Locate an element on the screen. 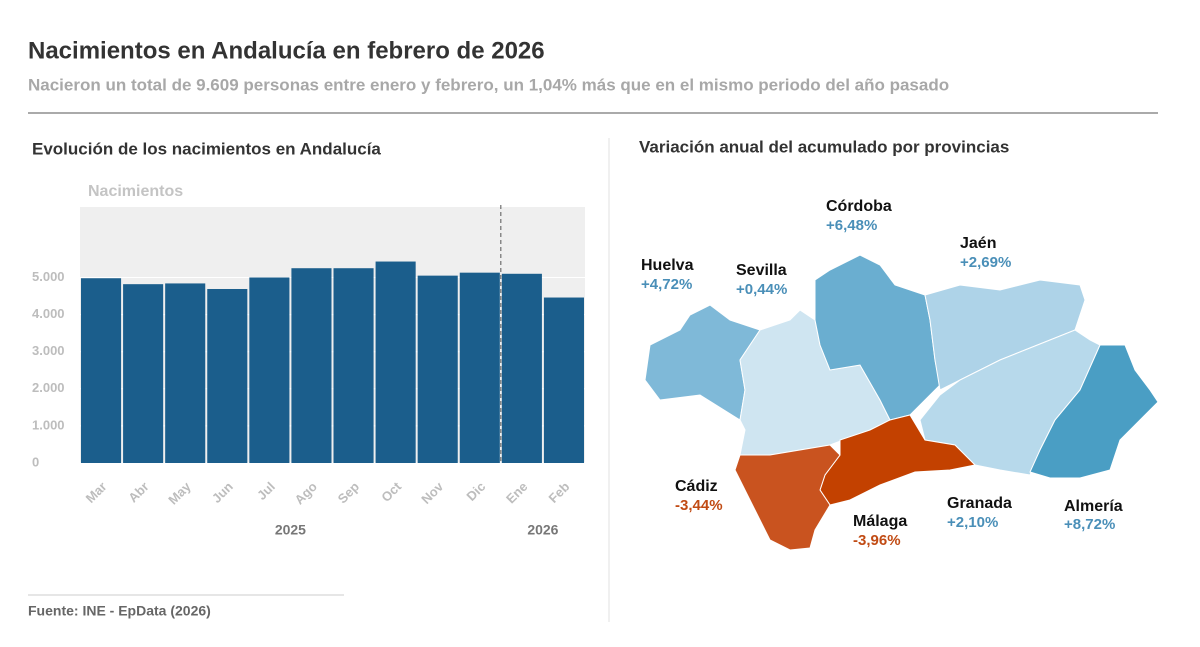 This screenshot has height=647, width=1200. x-tick-label: Nov is located at coordinates (432, 492).